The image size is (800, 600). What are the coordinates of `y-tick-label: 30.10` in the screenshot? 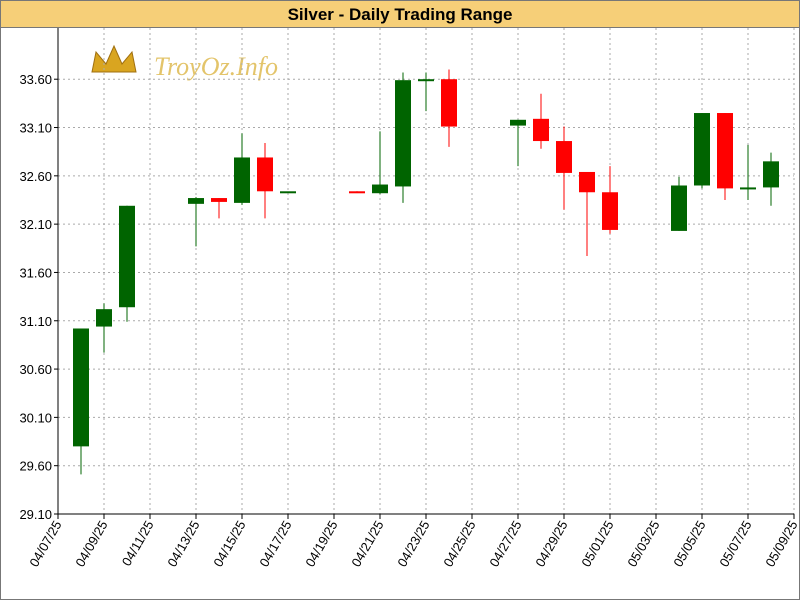 It's located at (35, 417).